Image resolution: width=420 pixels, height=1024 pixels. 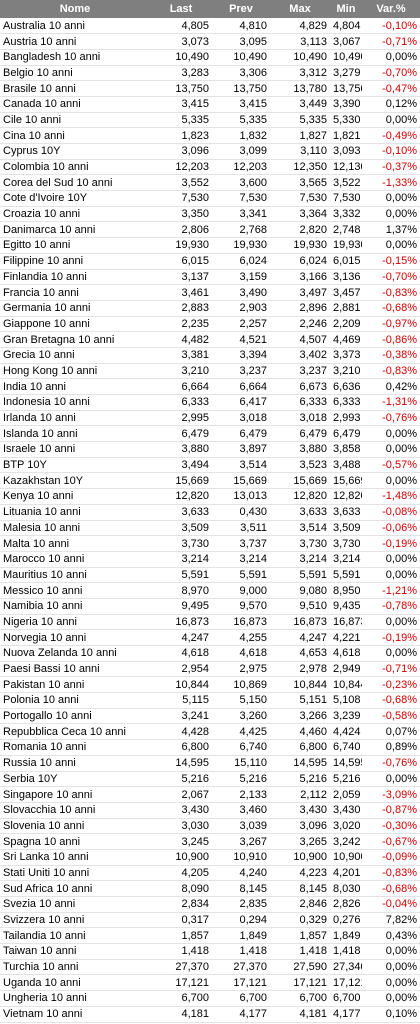 What do you see at coordinates (346, 292) in the screenshot?
I see `cell-value: 3,457` at bounding box center [346, 292].